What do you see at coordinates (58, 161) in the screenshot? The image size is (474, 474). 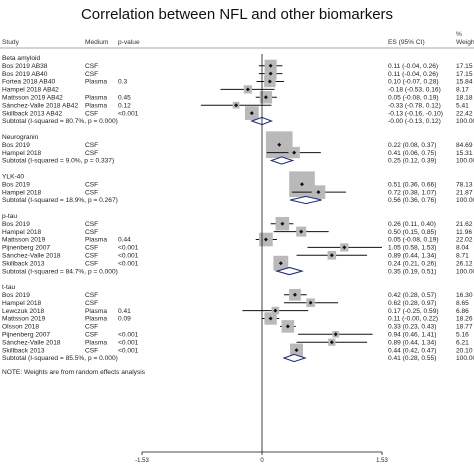 I see `subtotal-label: Subtotal (I-squared = 9.0%, p = 0.337)` at bounding box center [58, 161].